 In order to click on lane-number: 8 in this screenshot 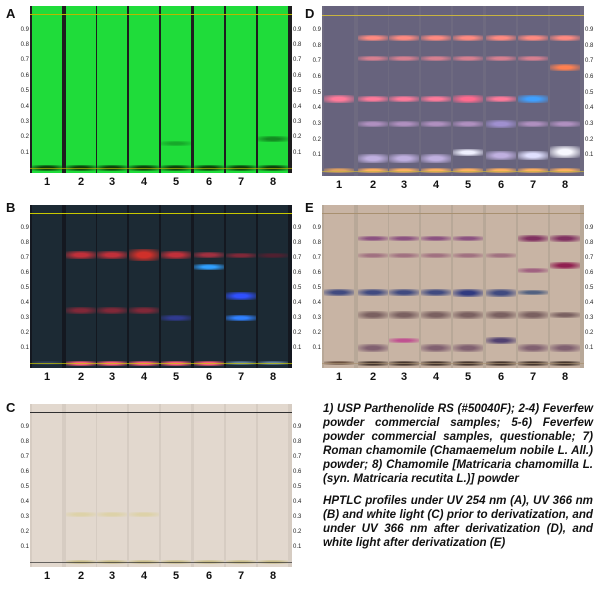, I will do `click(273, 576)`.